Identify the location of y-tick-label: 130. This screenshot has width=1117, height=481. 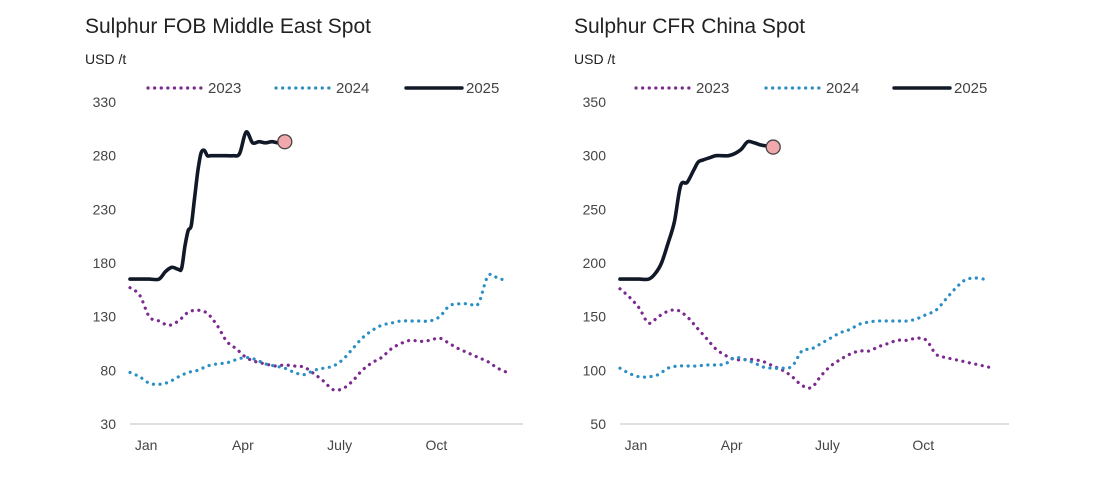
(105, 317).